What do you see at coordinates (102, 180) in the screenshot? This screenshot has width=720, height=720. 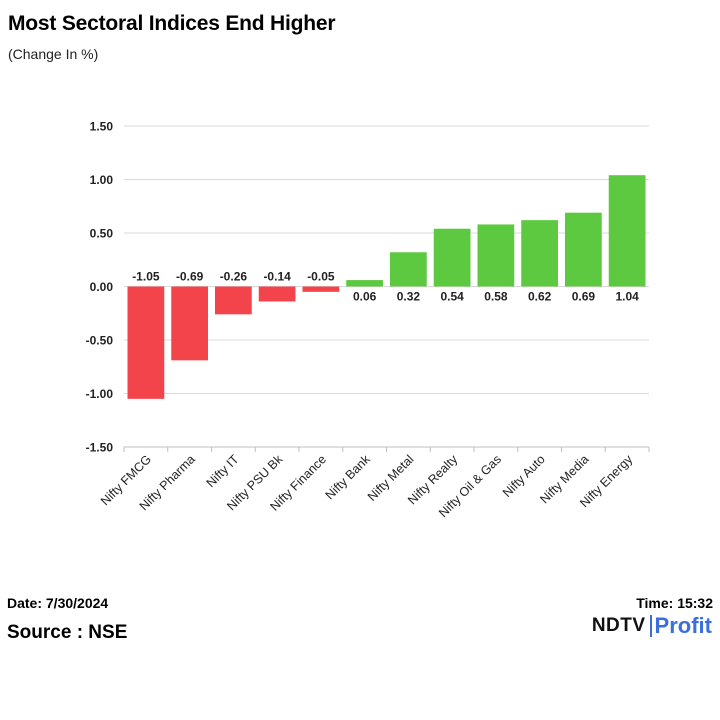 I see `y-tick-label: 1.00` at bounding box center [102, 180].